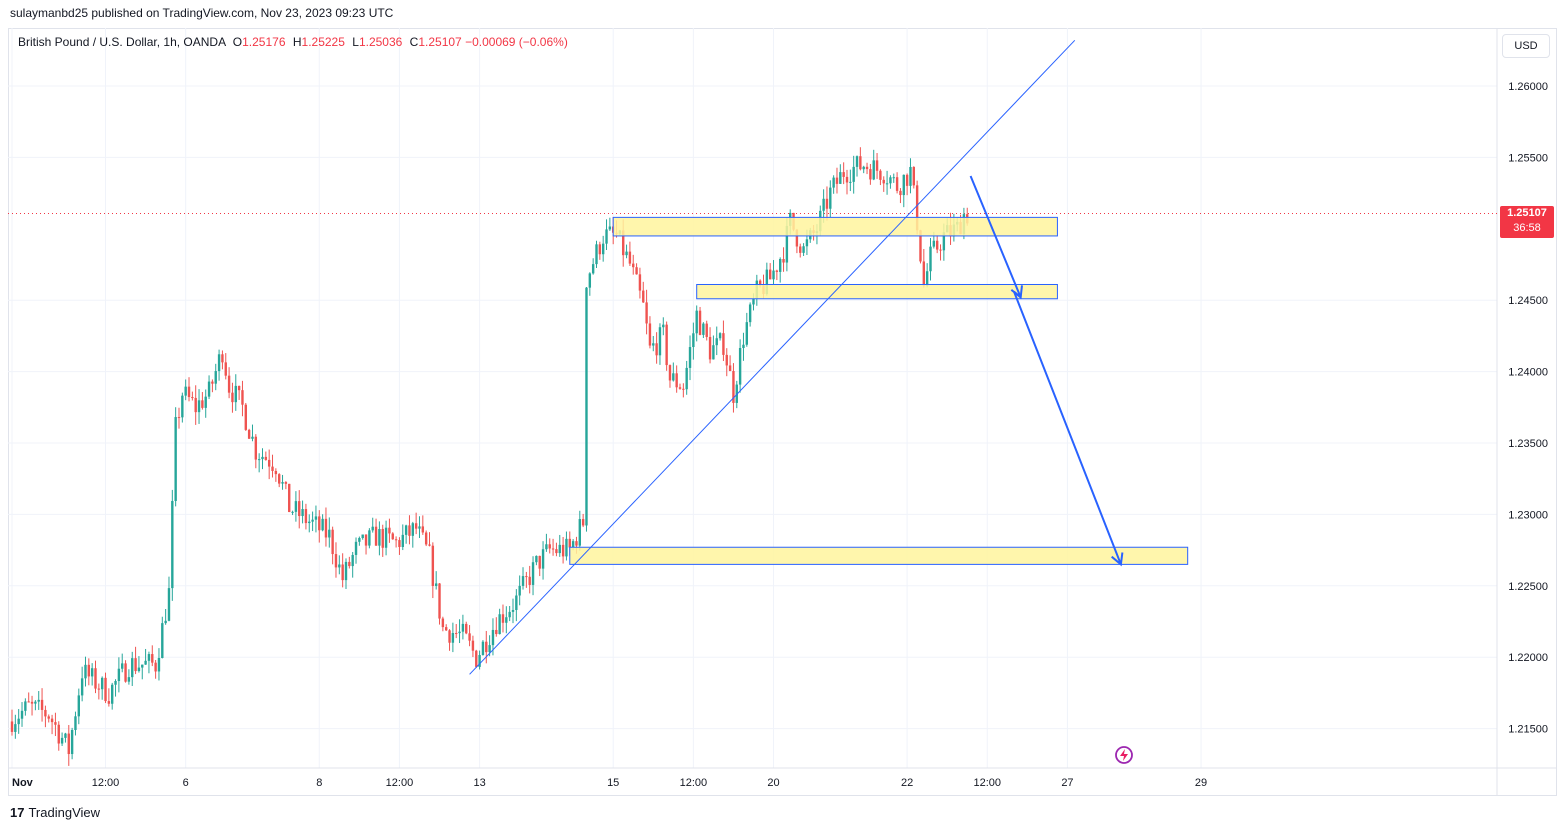  I want to click on low-value: 1.25036, so click(380, 42).